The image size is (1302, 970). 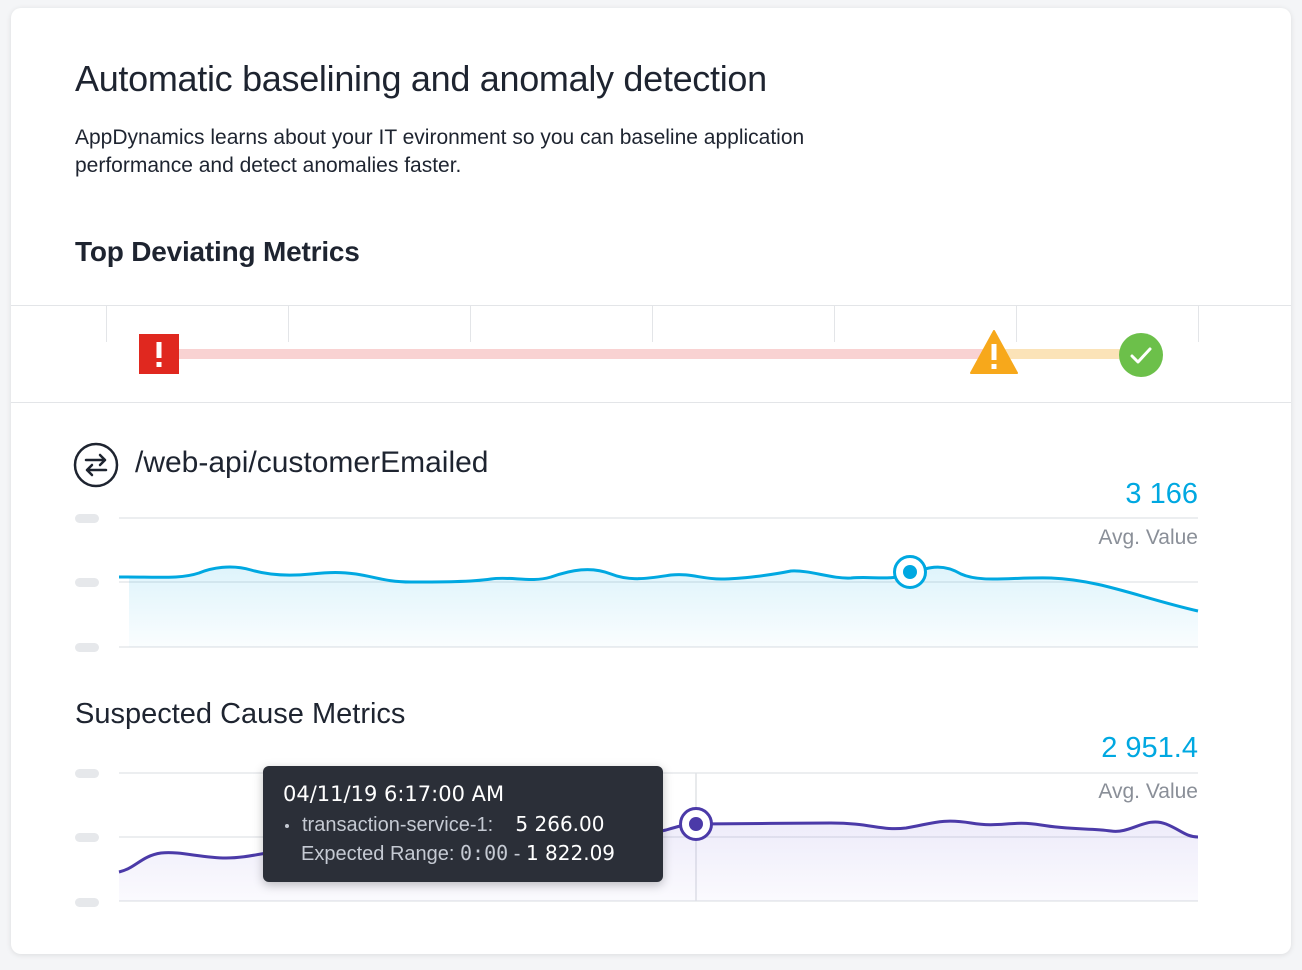 I want to click on tooltip-range-row: Expected Range: 0:00 - 1 822.09, so click(x=458, y=853).